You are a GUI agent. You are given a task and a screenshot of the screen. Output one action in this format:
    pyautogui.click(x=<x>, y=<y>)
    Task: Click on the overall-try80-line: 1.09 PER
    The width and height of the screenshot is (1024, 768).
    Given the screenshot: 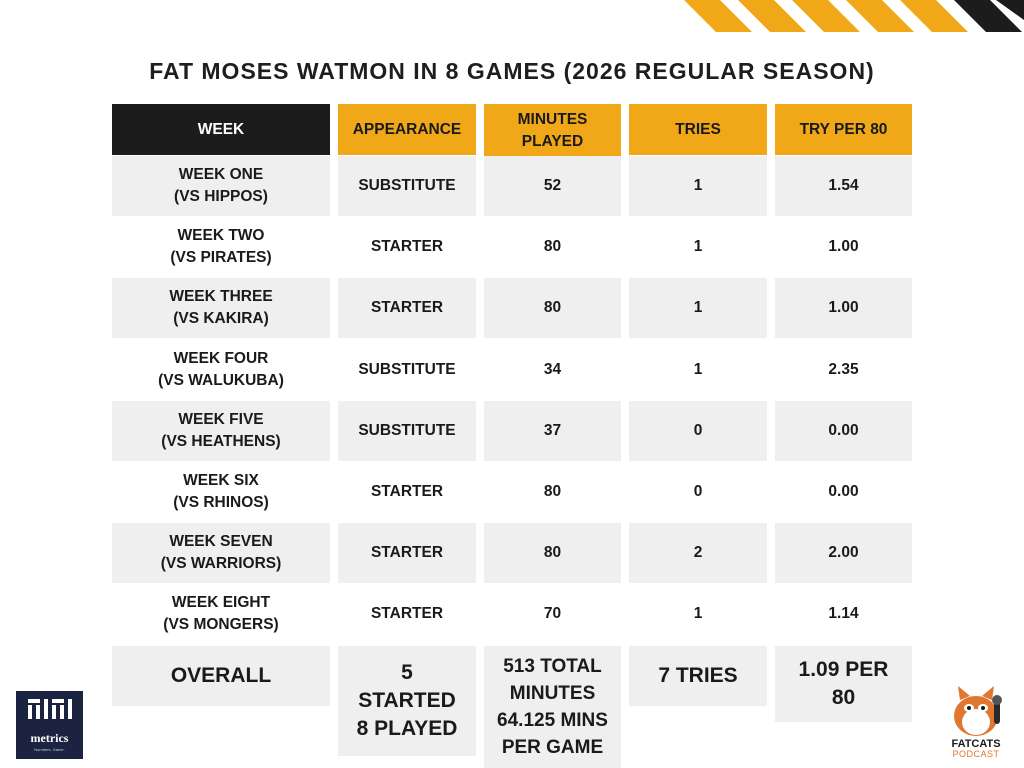 What is the action you would take?
    pyautogui.click(x=843, y=669)
    